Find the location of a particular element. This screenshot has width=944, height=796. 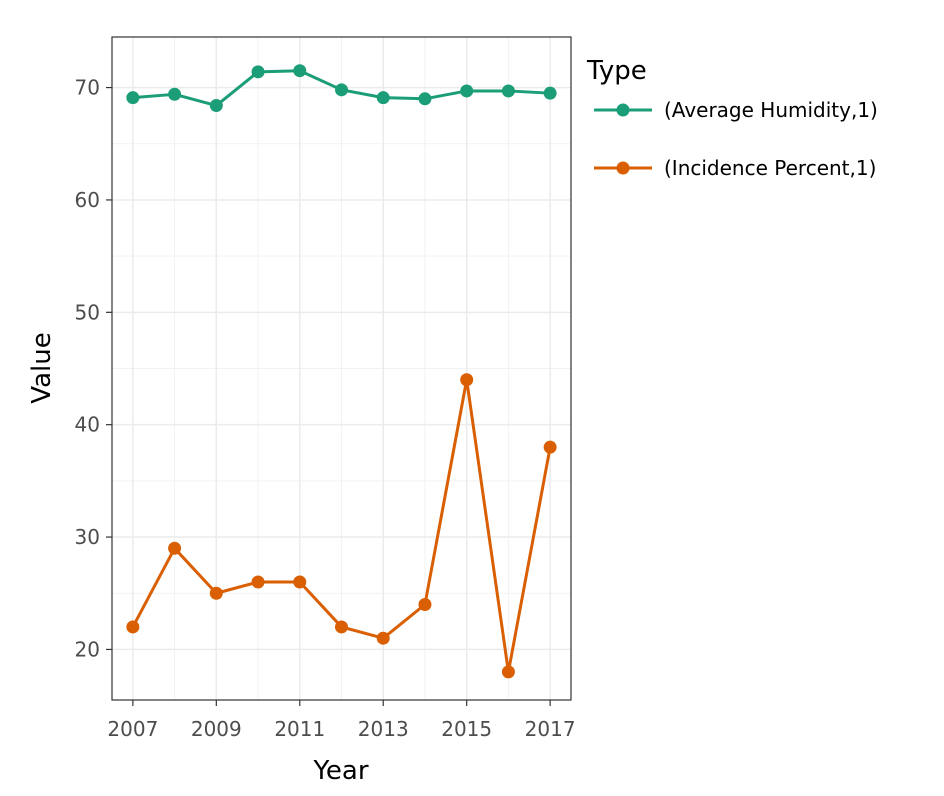

y-tick-label: 70 is located at coordinates (87, 88).